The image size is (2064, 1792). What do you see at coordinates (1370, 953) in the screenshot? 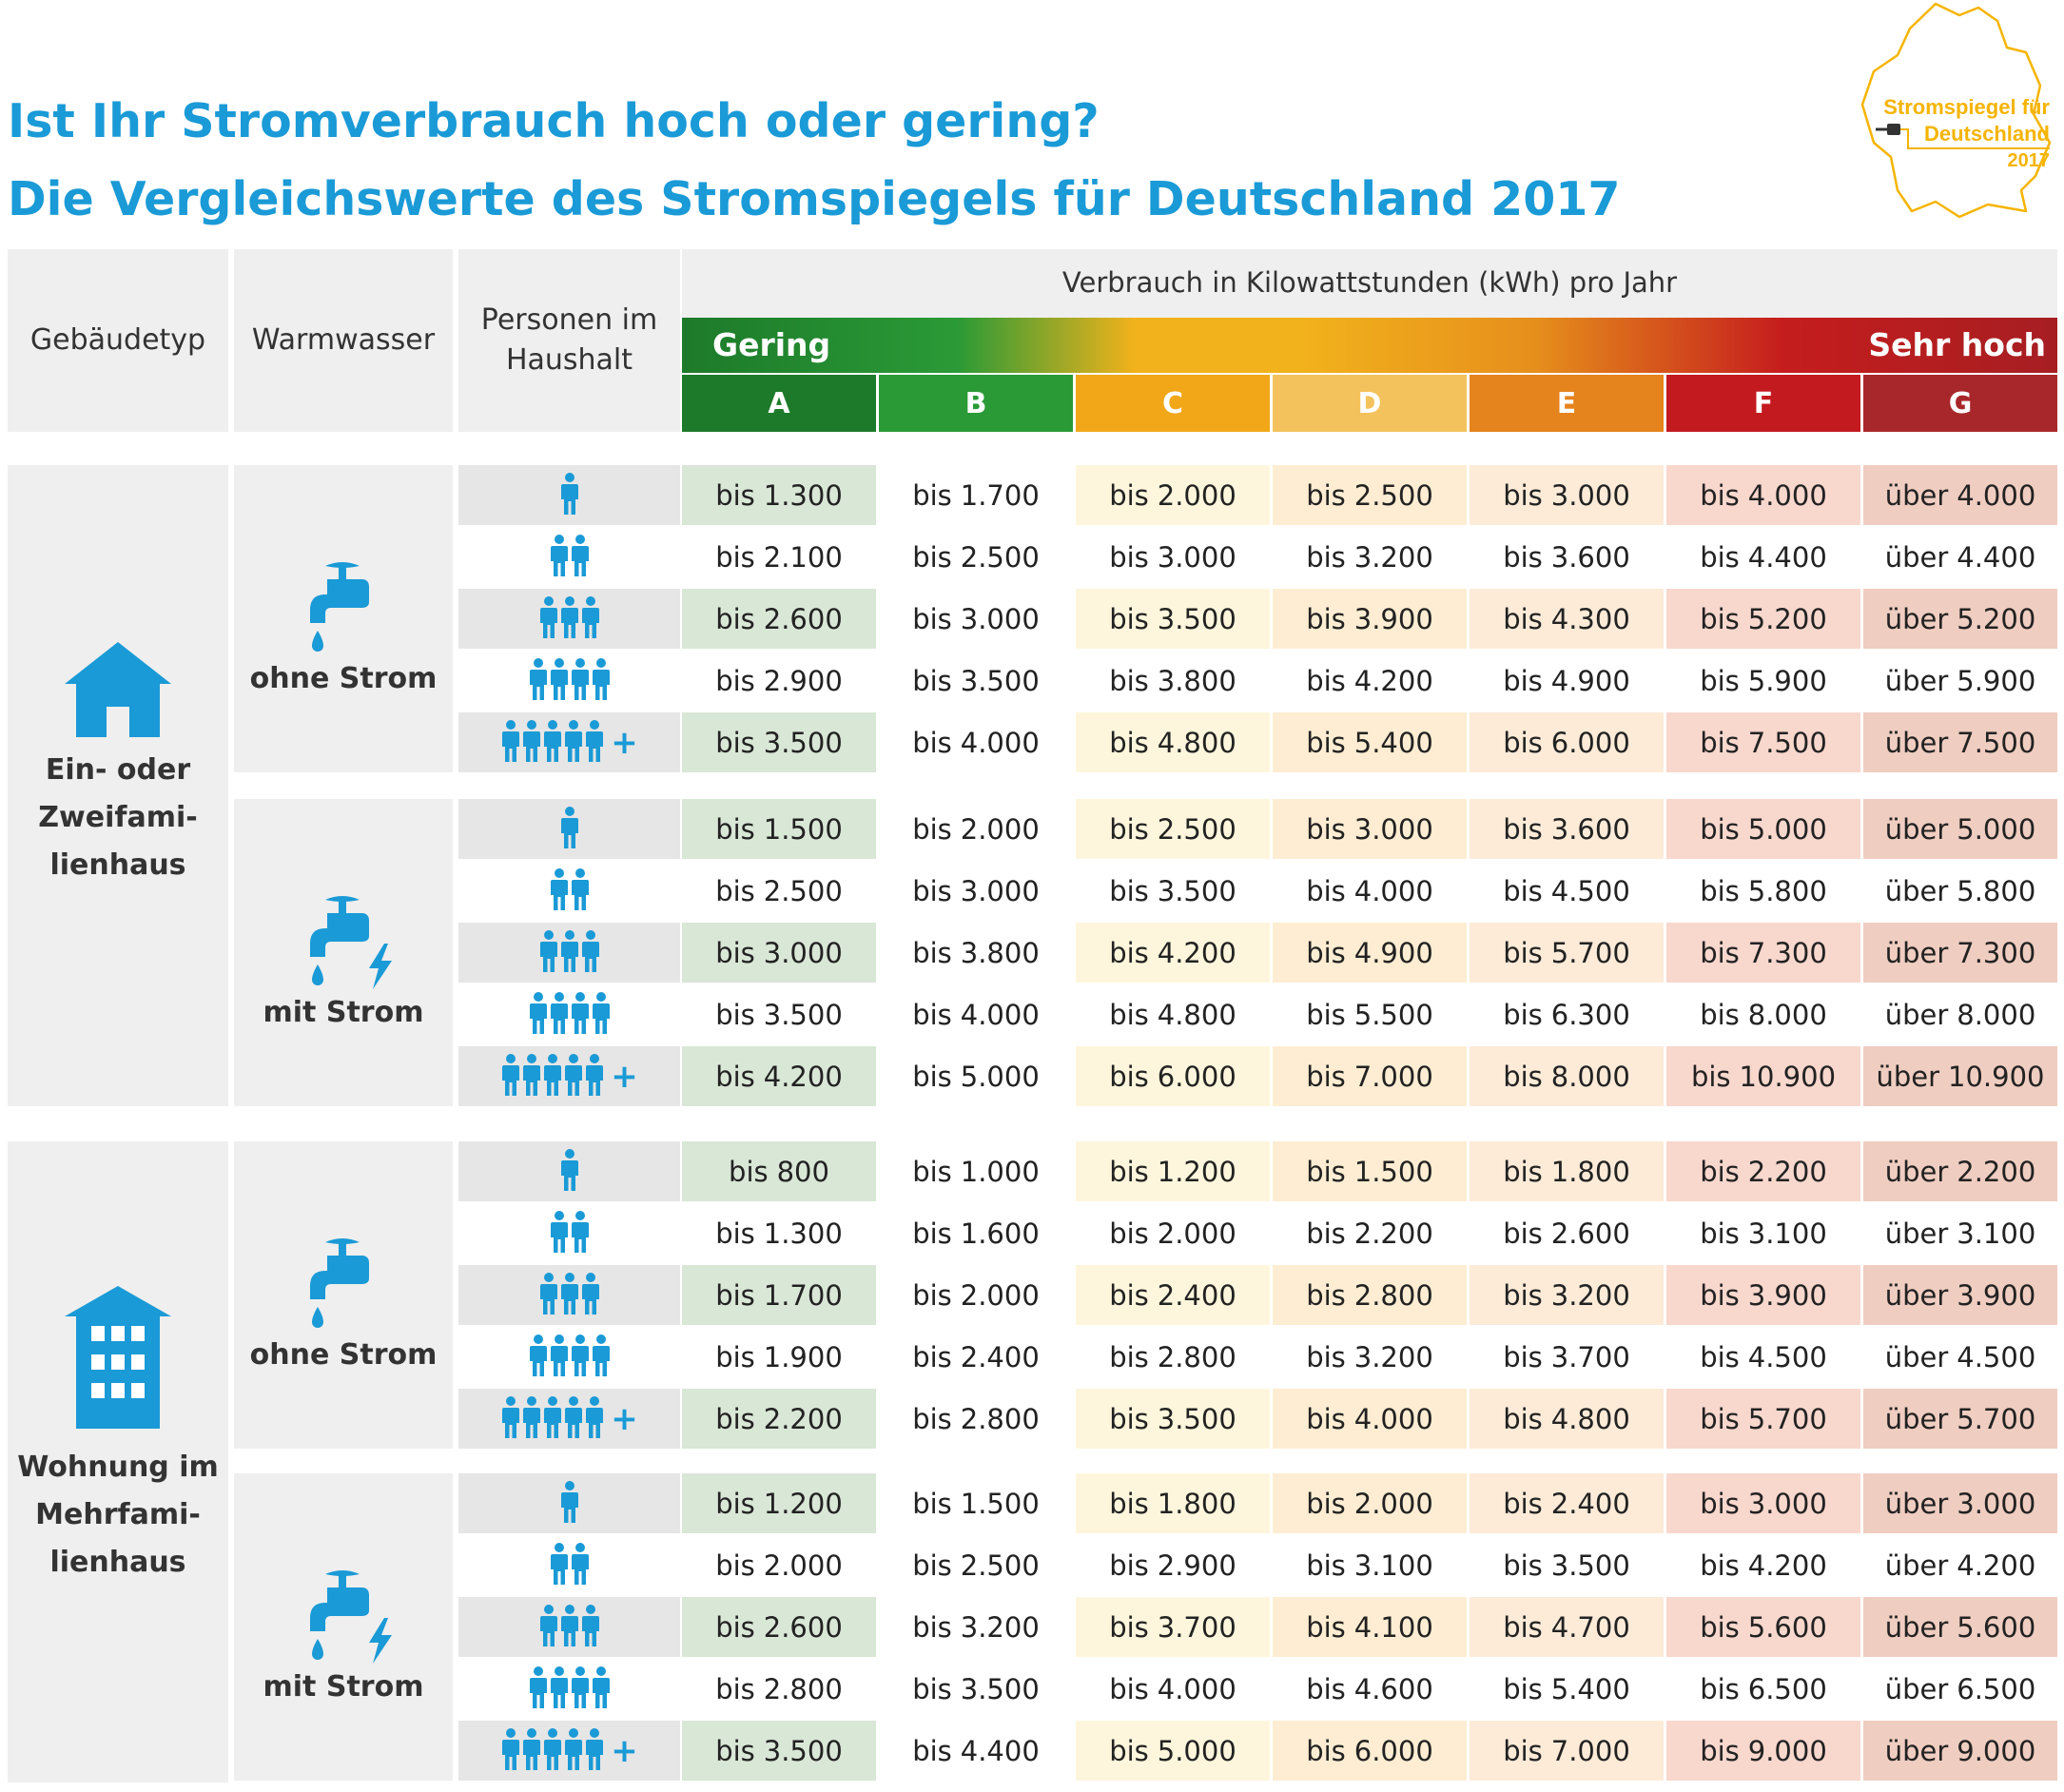
I see `value-cell-d: bis 4.900` at bounding box center [1370, 953].